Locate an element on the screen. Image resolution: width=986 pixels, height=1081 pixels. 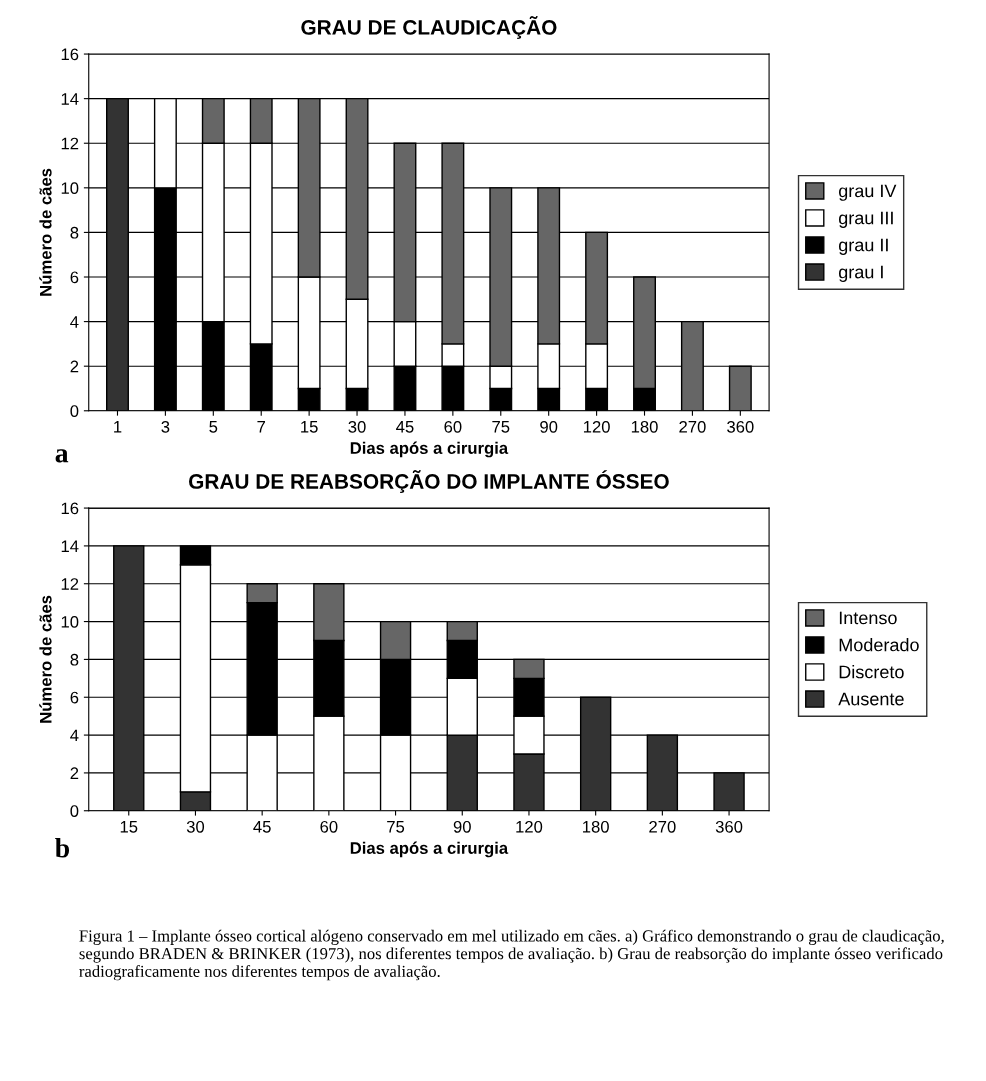
text: b is located at coordinates (62, 847).